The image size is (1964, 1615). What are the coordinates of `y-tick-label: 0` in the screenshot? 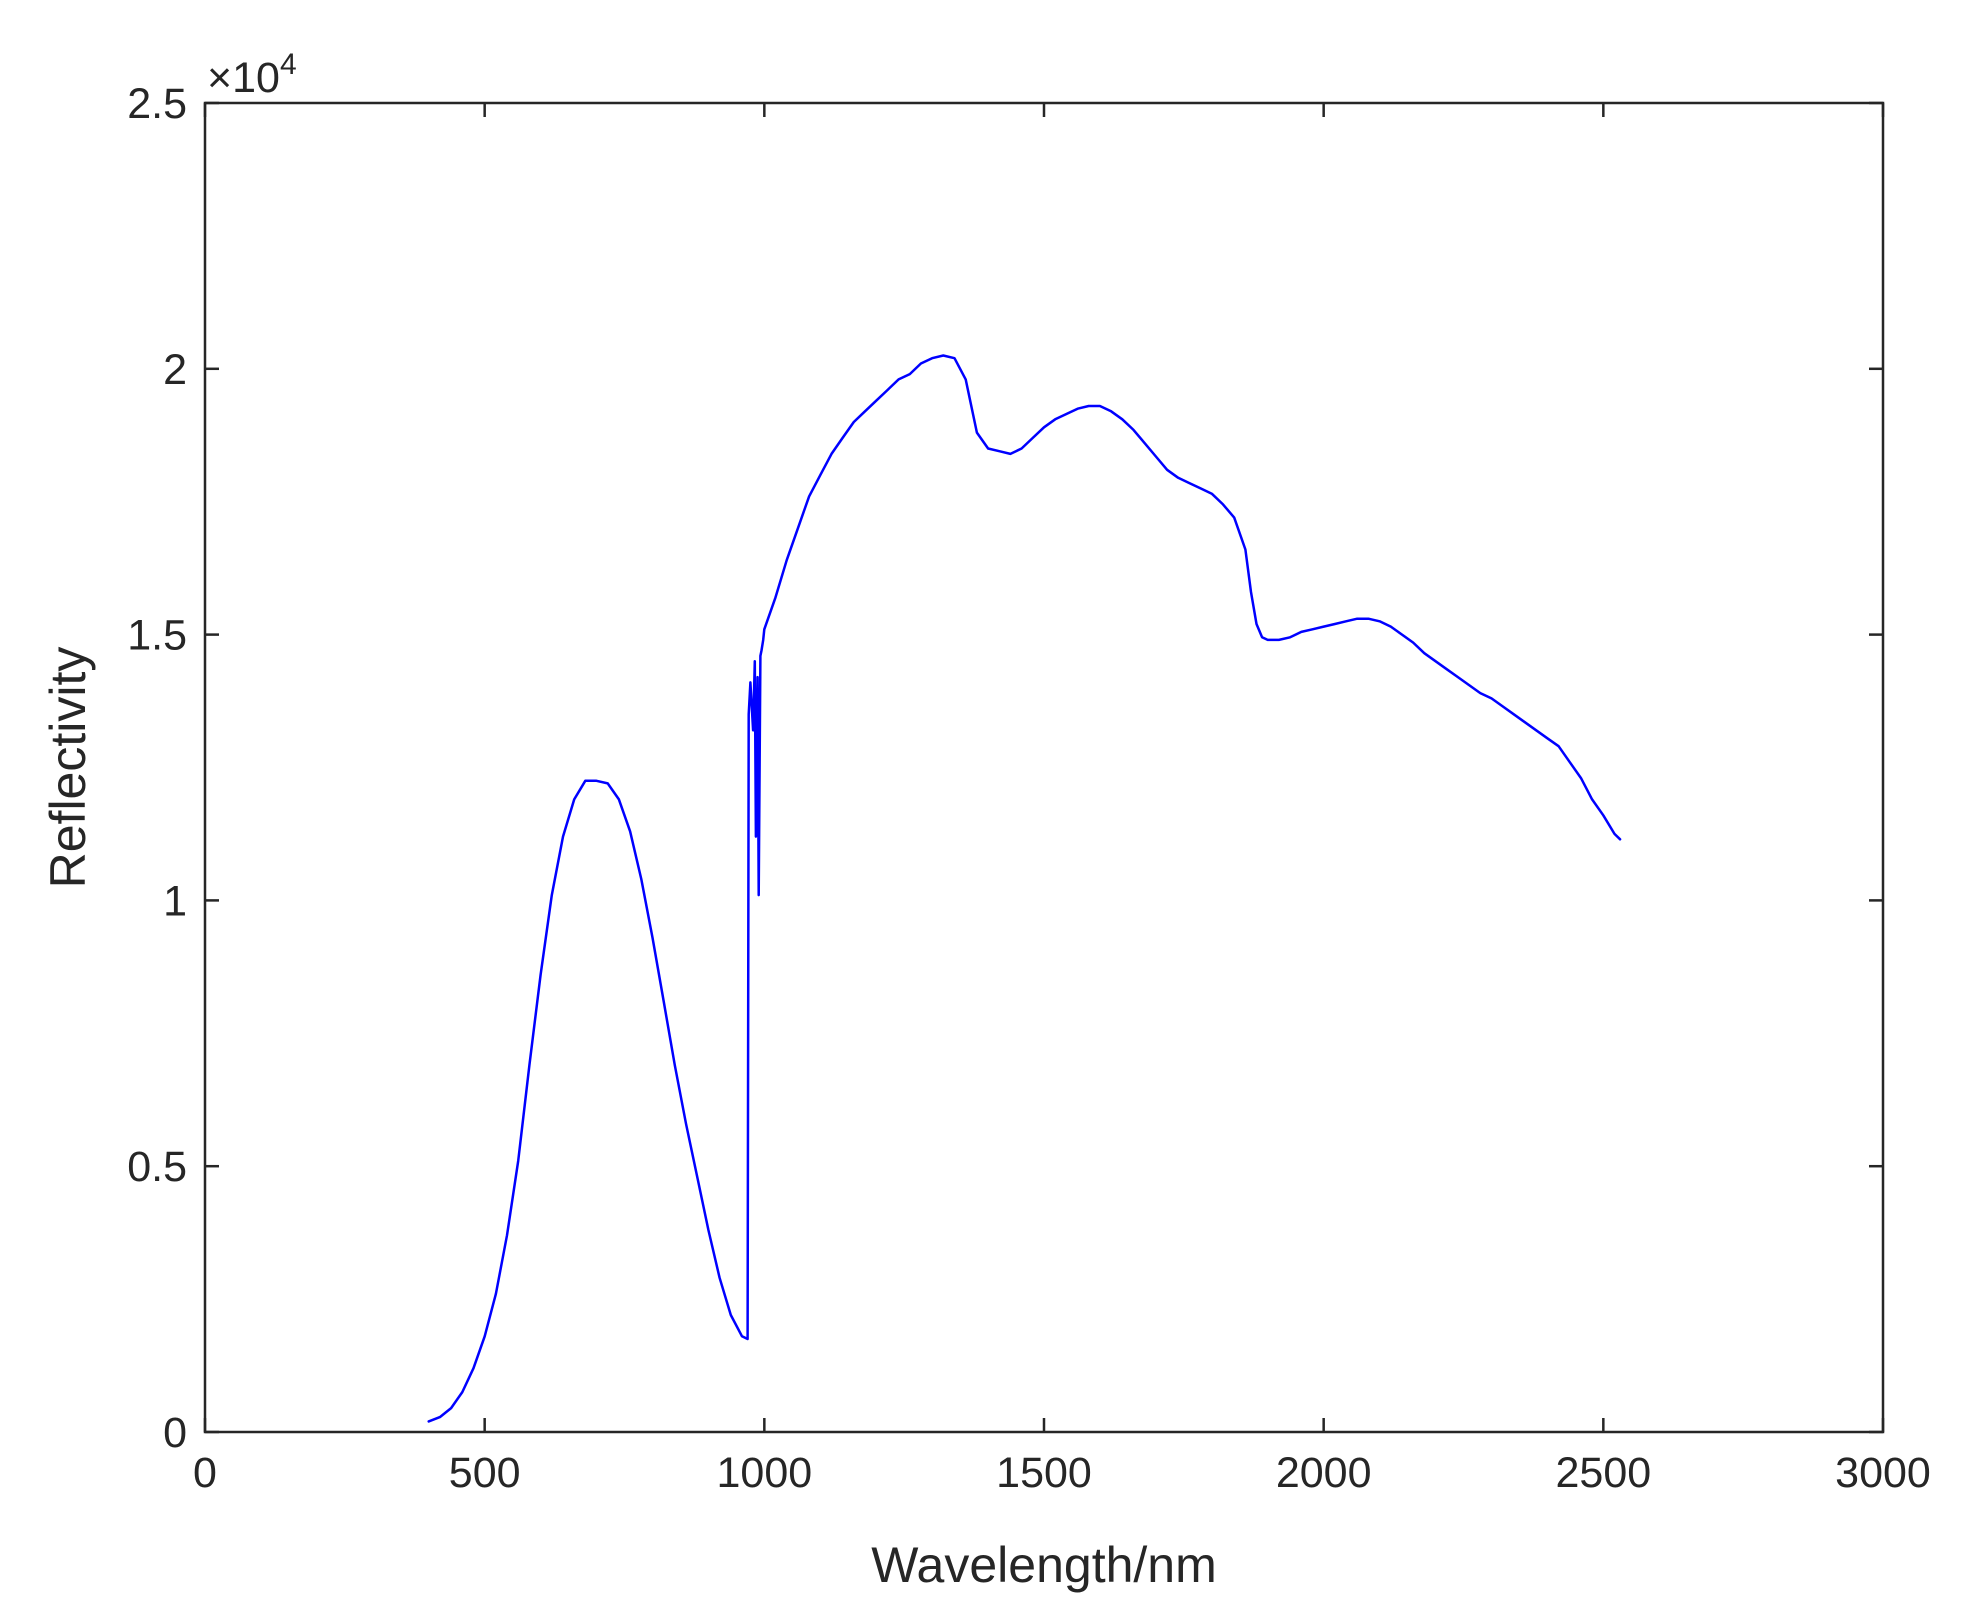 It's located at (175, 1433).